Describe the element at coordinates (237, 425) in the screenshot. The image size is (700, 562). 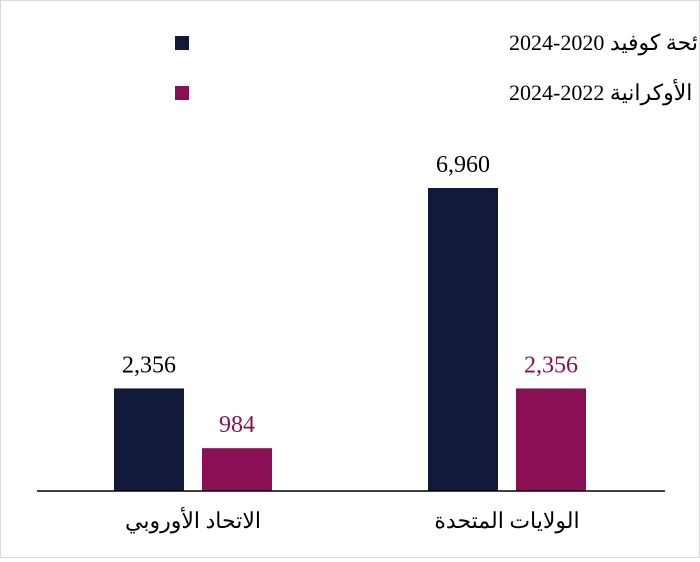
I see `value-label-1-2: 984` at that location.